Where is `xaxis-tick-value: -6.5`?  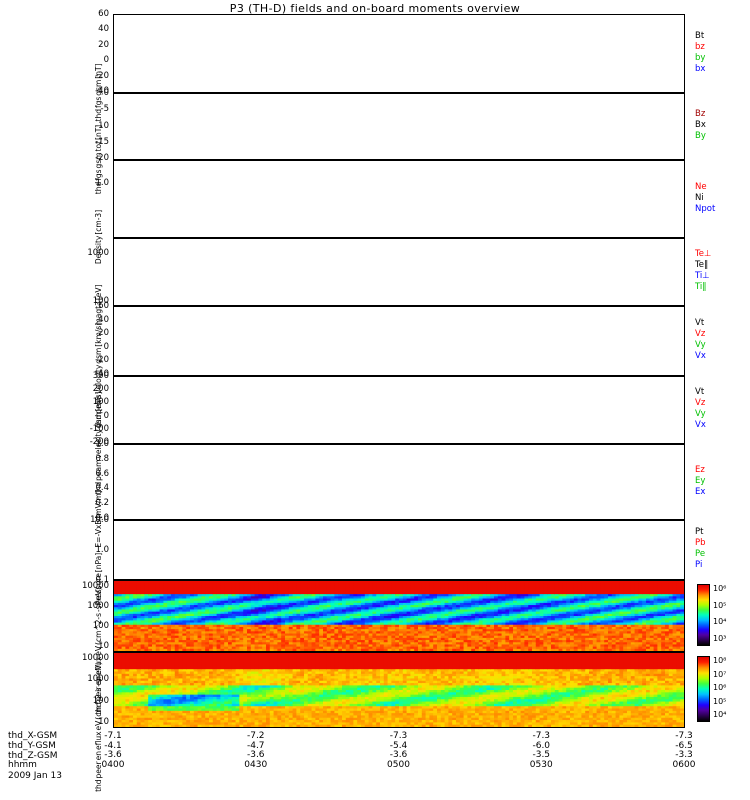 xaxis-tick-value: -6.5 is located at coordinates (684, 745).